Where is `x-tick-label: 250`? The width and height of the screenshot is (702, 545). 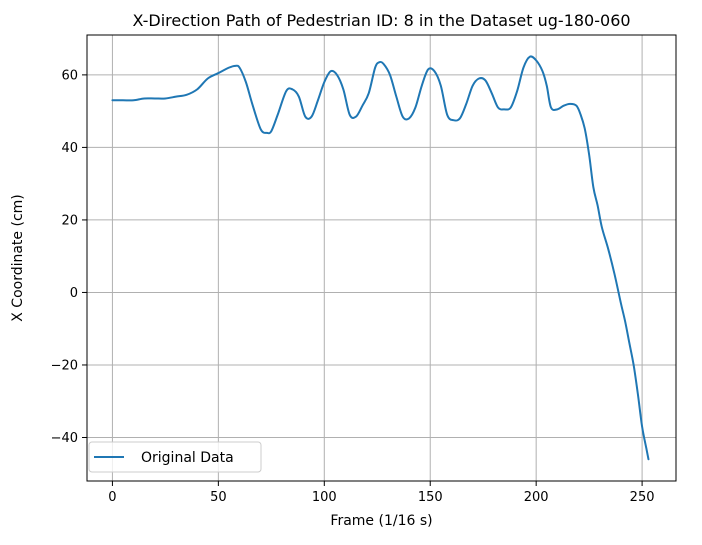
x-tick-label: 250 is located at coordinates (642, 497).